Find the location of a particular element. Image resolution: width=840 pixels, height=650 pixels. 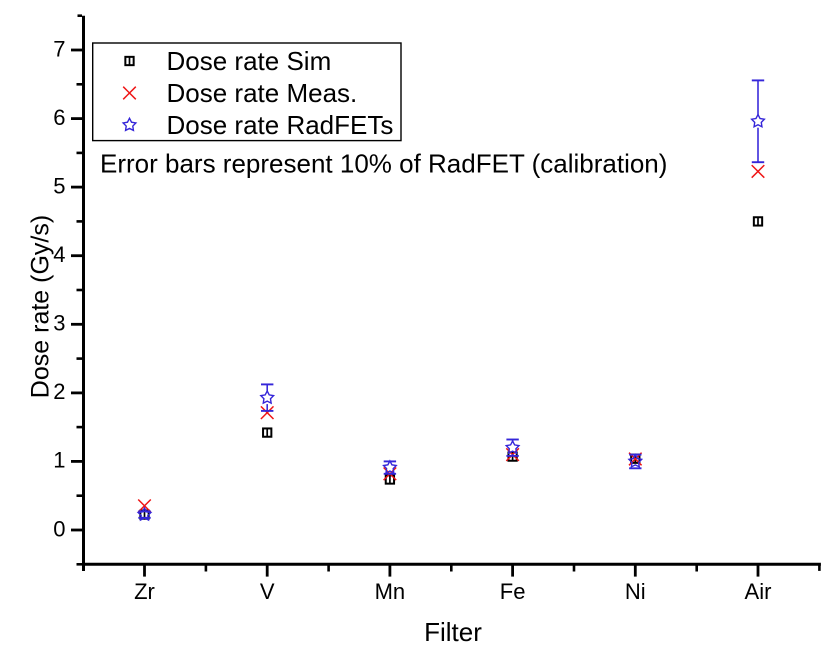

svg-text: Dose rate (Gy/s) is located at coordinates (41, 306).